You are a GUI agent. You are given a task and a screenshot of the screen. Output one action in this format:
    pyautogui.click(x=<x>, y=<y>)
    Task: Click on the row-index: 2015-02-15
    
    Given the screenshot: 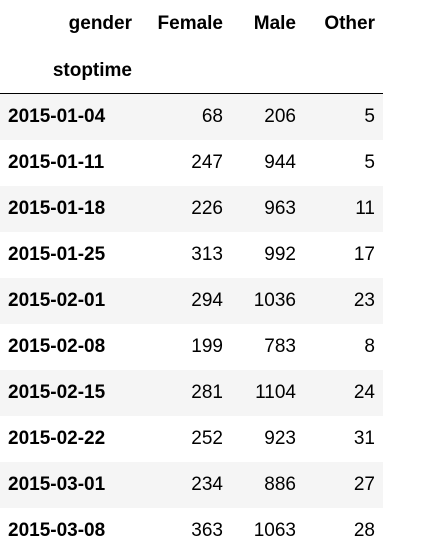 What is the action you would take?
    pyautogui.click(x=57, y=392)
    